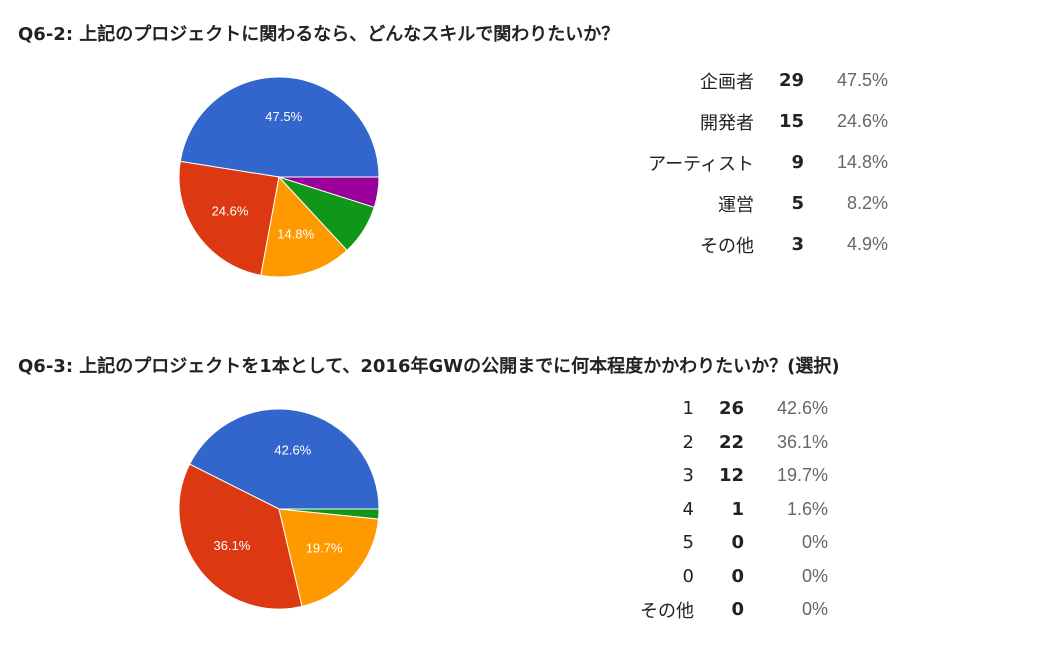 Image resolution: width=1052 pixels, height=670 pixels. Describe the element at coordinates (758, 80) in the screenshot. I see `table-row: 企画者 29 47.5%` at that location.